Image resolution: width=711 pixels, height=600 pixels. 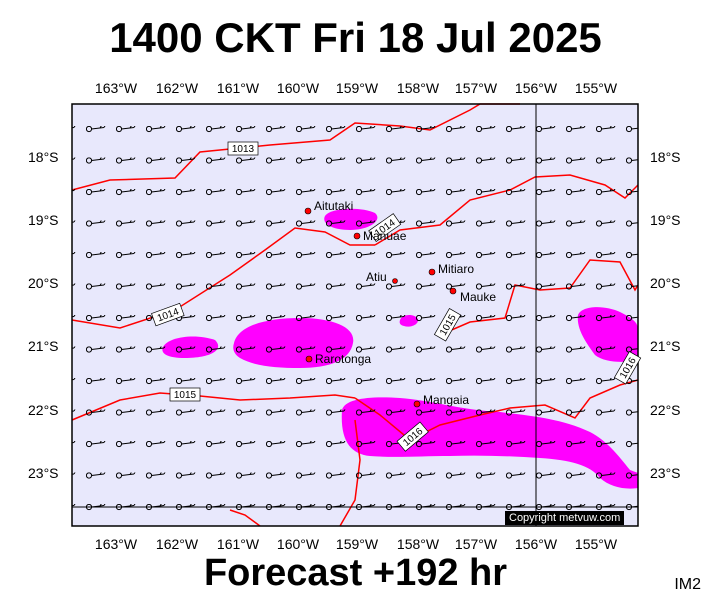 I want to click on svg-text: Rarotonga, so click(x=343, y=359).